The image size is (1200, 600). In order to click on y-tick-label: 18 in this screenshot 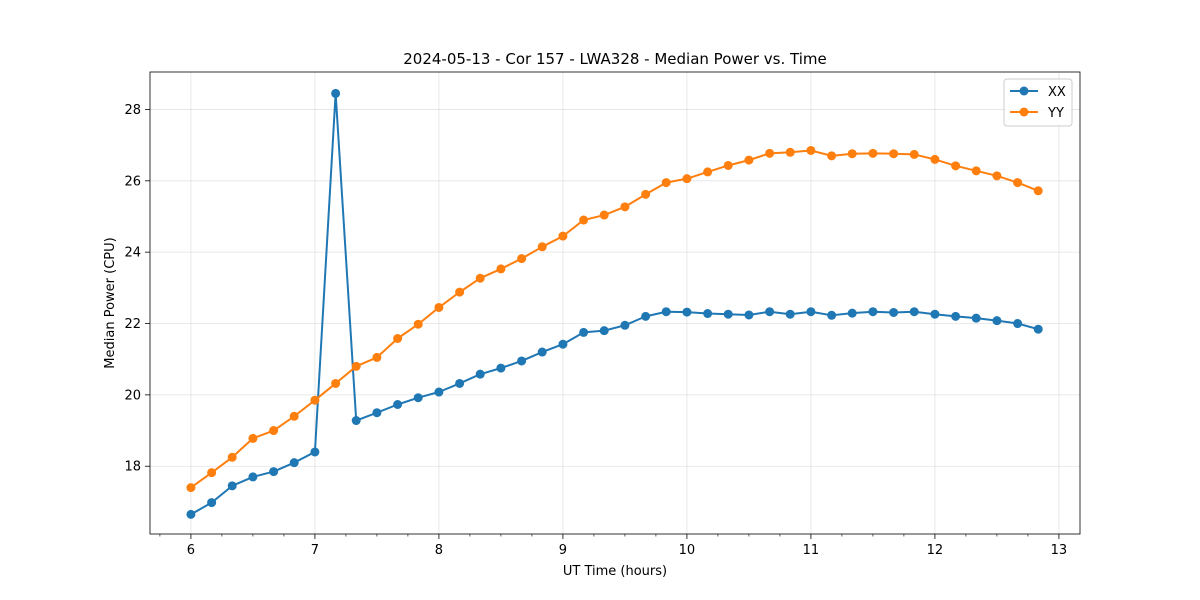, I will do `click(132, 467)`.